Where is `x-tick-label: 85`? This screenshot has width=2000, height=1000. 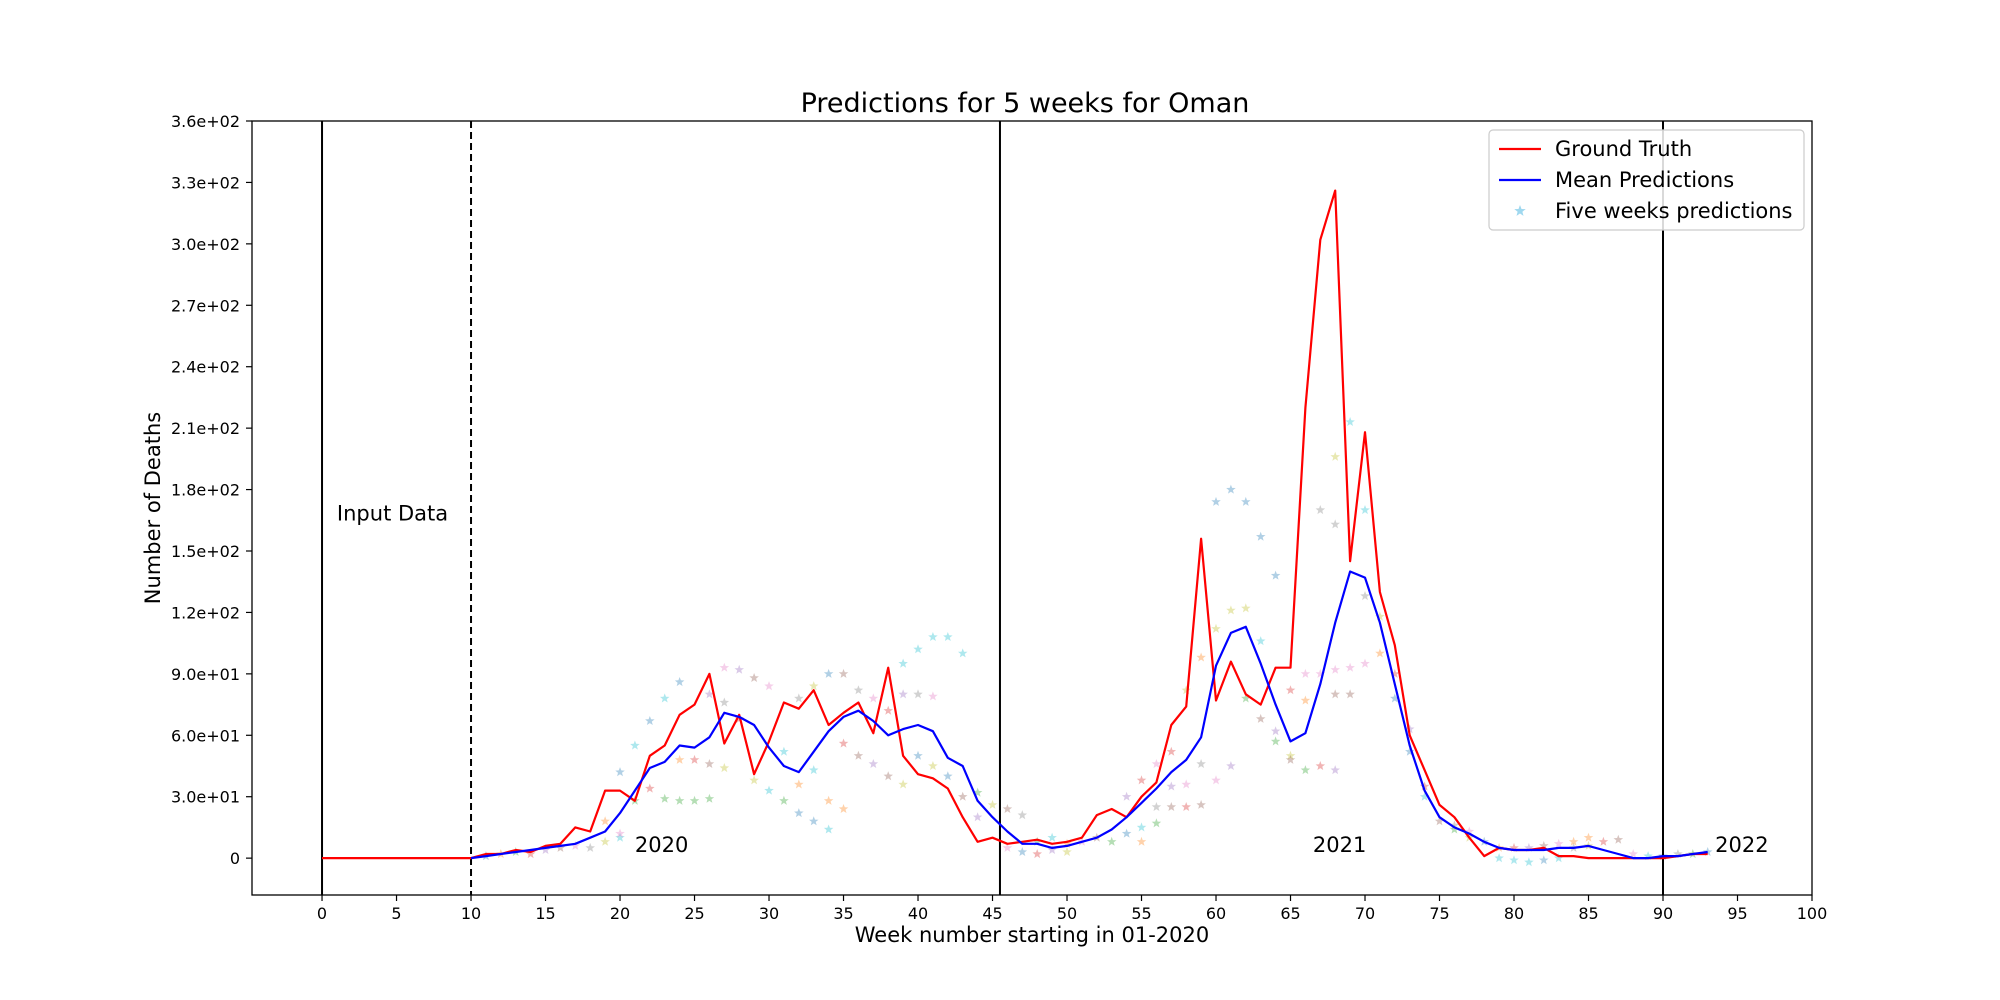
x-tick-label: 85 is located at coordinates (1588, 913).